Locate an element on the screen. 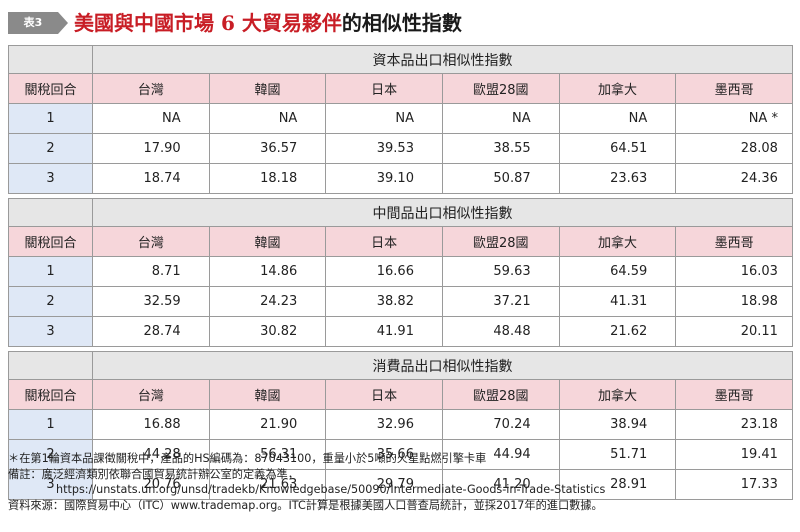 The image size is (800, 532). value-cell: 18.18 is located at coordinates (267, 178).